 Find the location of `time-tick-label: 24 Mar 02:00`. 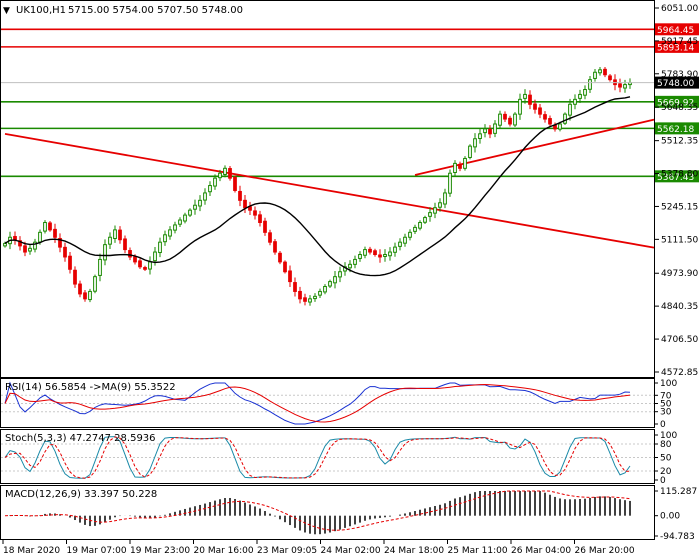

time-tick-label: 24 Mar 02:00 is located at coordinates (351, 551).